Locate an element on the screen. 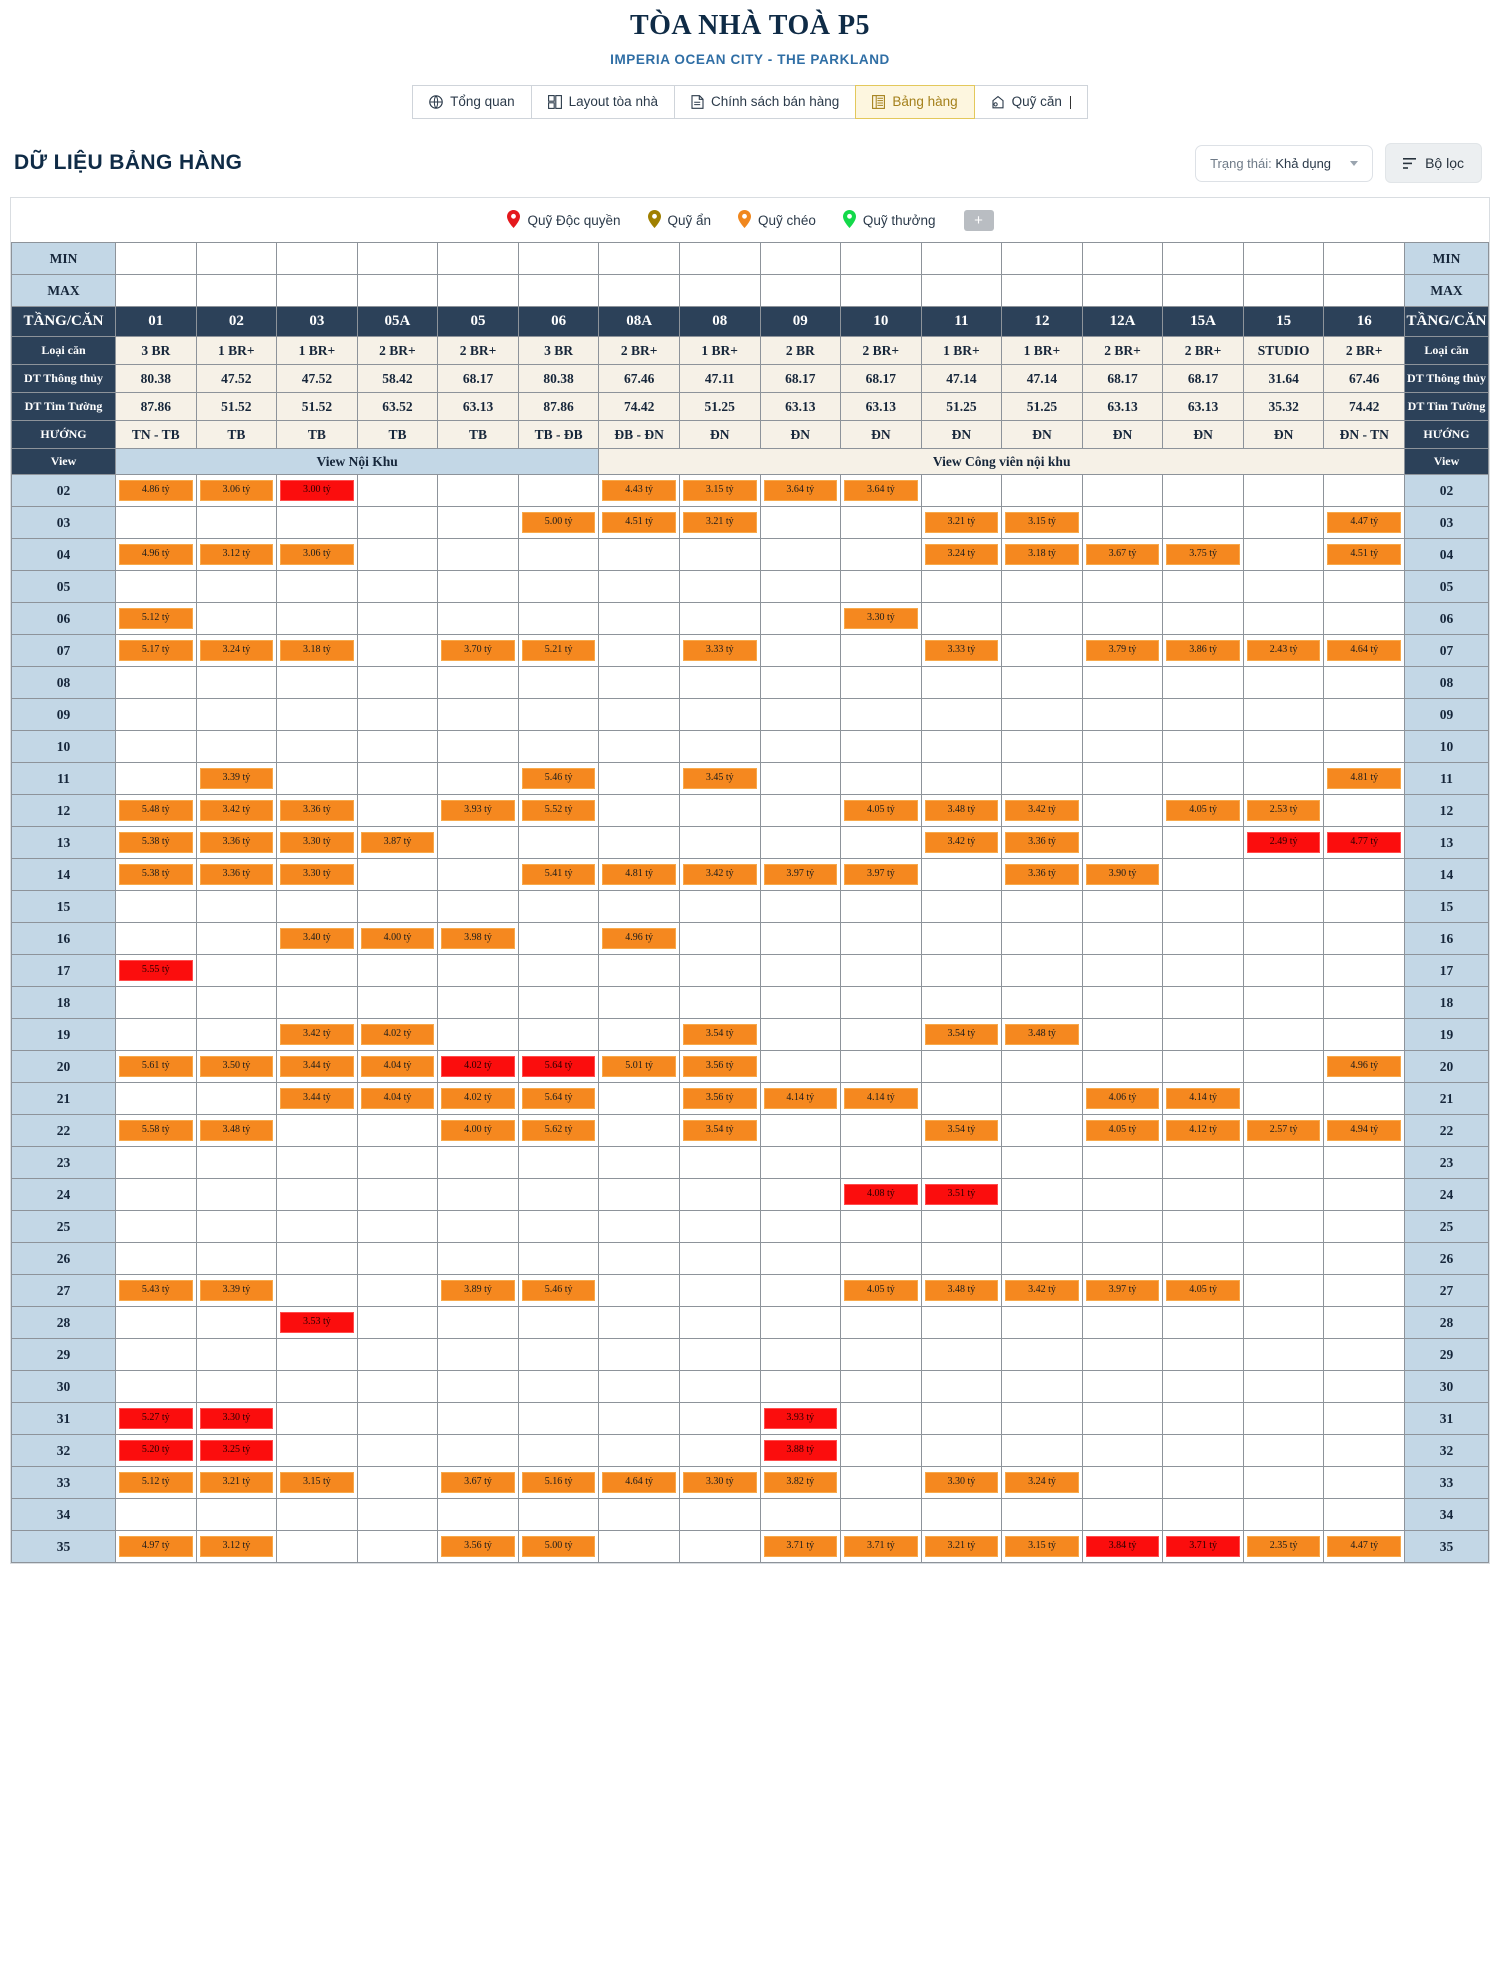 This screenshot has width=1500, height=1977. cell-33-05: 3.67 tỷ is located at coordinates (478, 1482).